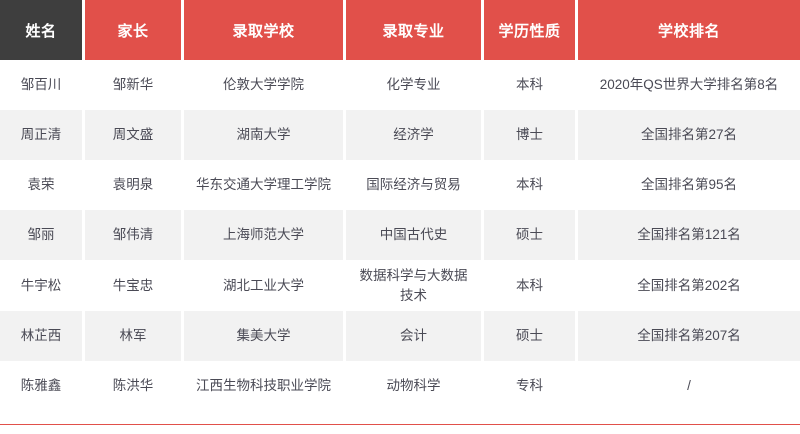 The image size is (800, 434). I want to click on cell-school: 江西生物科技职业学院, so click(265, 386).